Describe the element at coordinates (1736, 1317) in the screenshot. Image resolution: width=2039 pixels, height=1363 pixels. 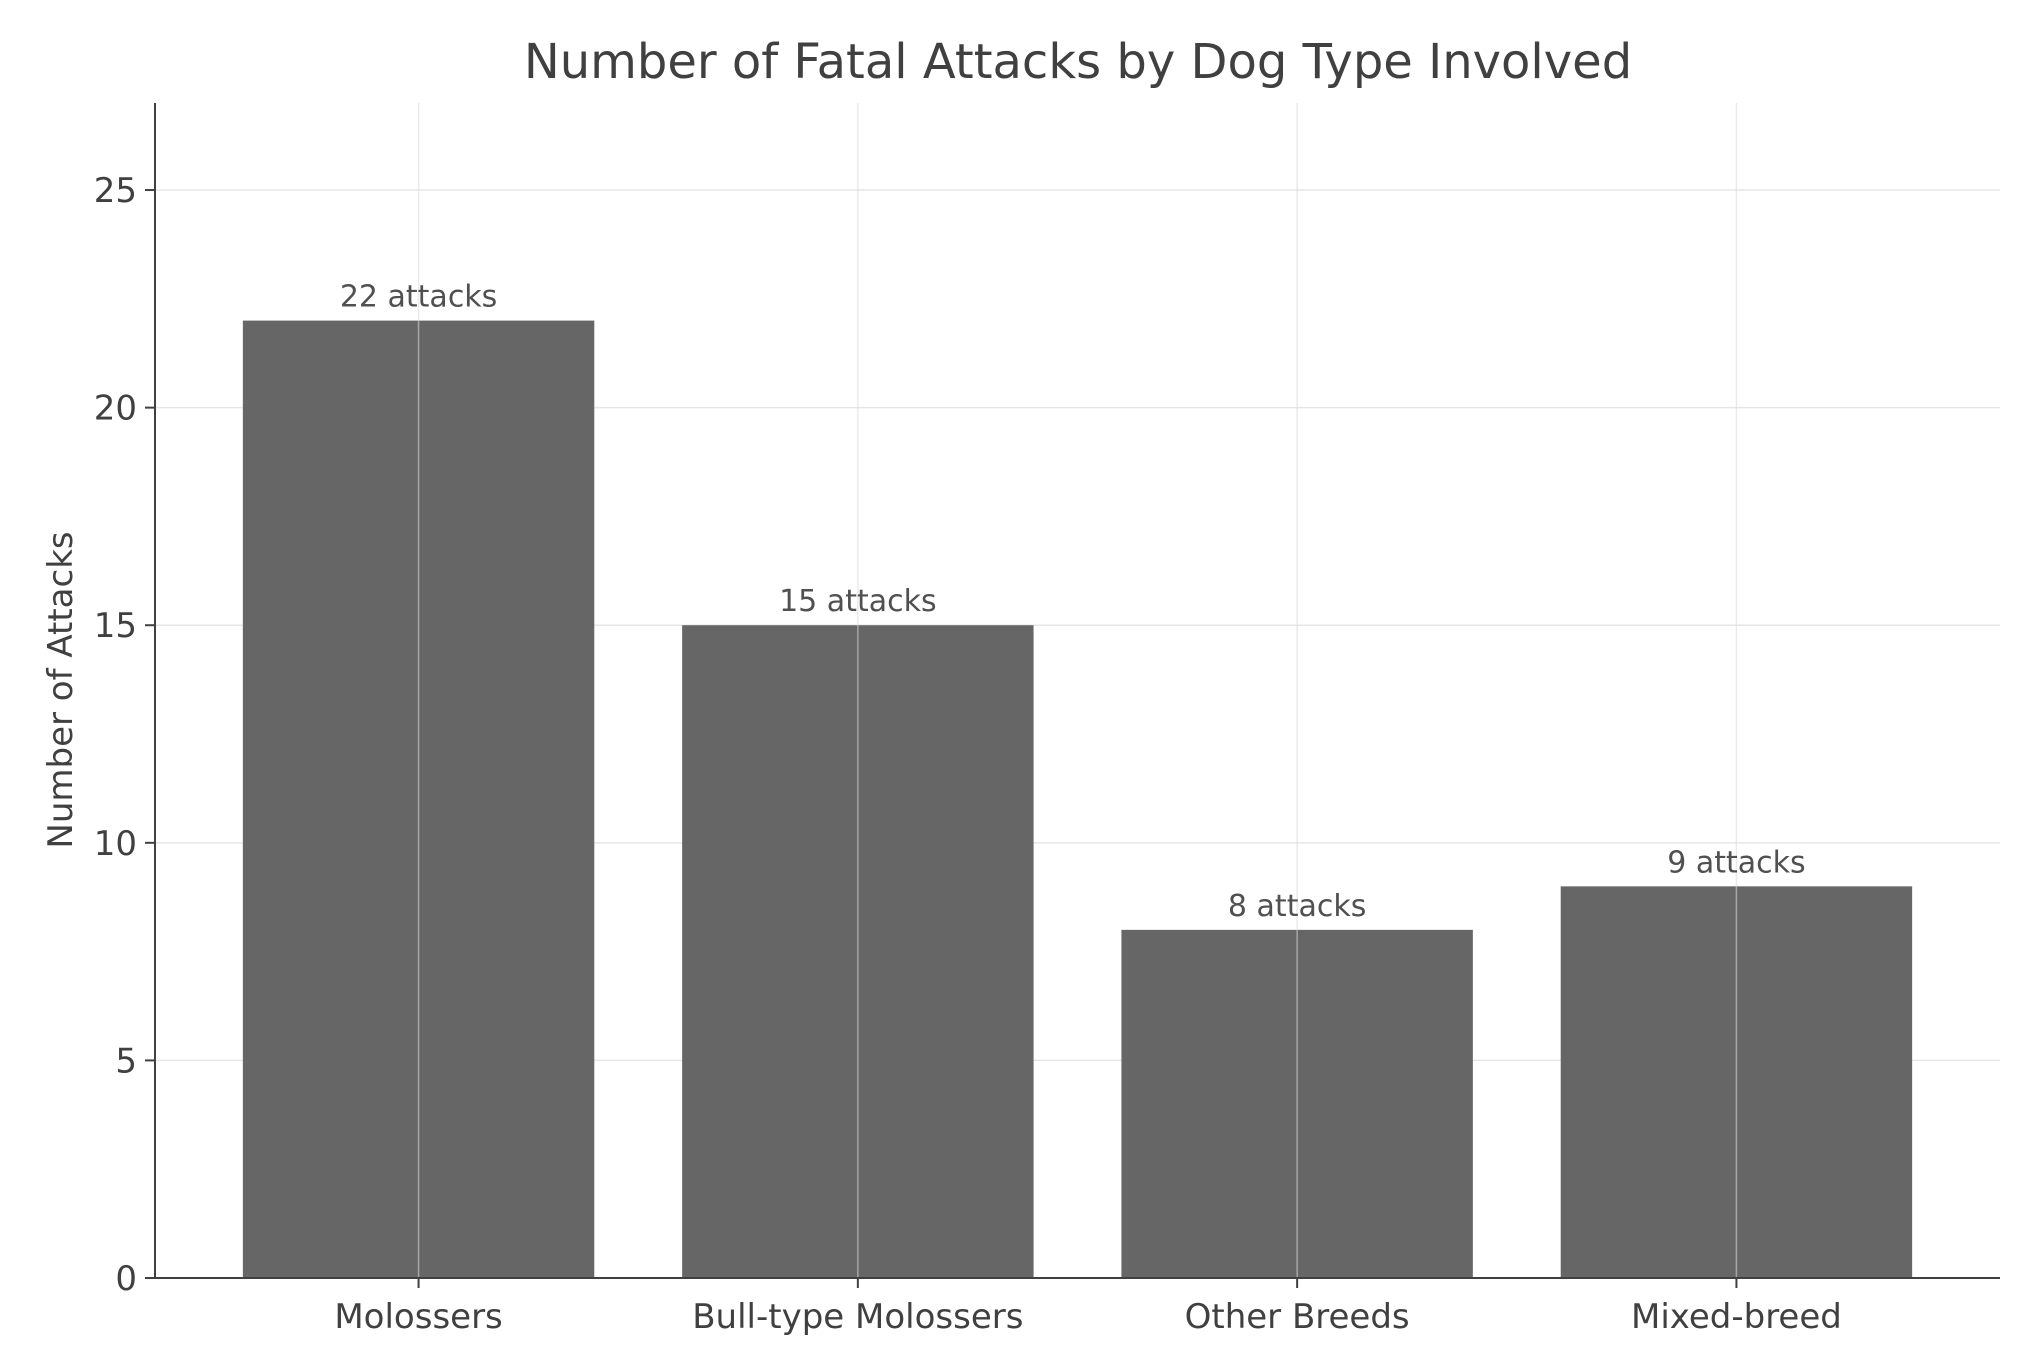
I see `x-tick-label: Mixed-breed` at that location.